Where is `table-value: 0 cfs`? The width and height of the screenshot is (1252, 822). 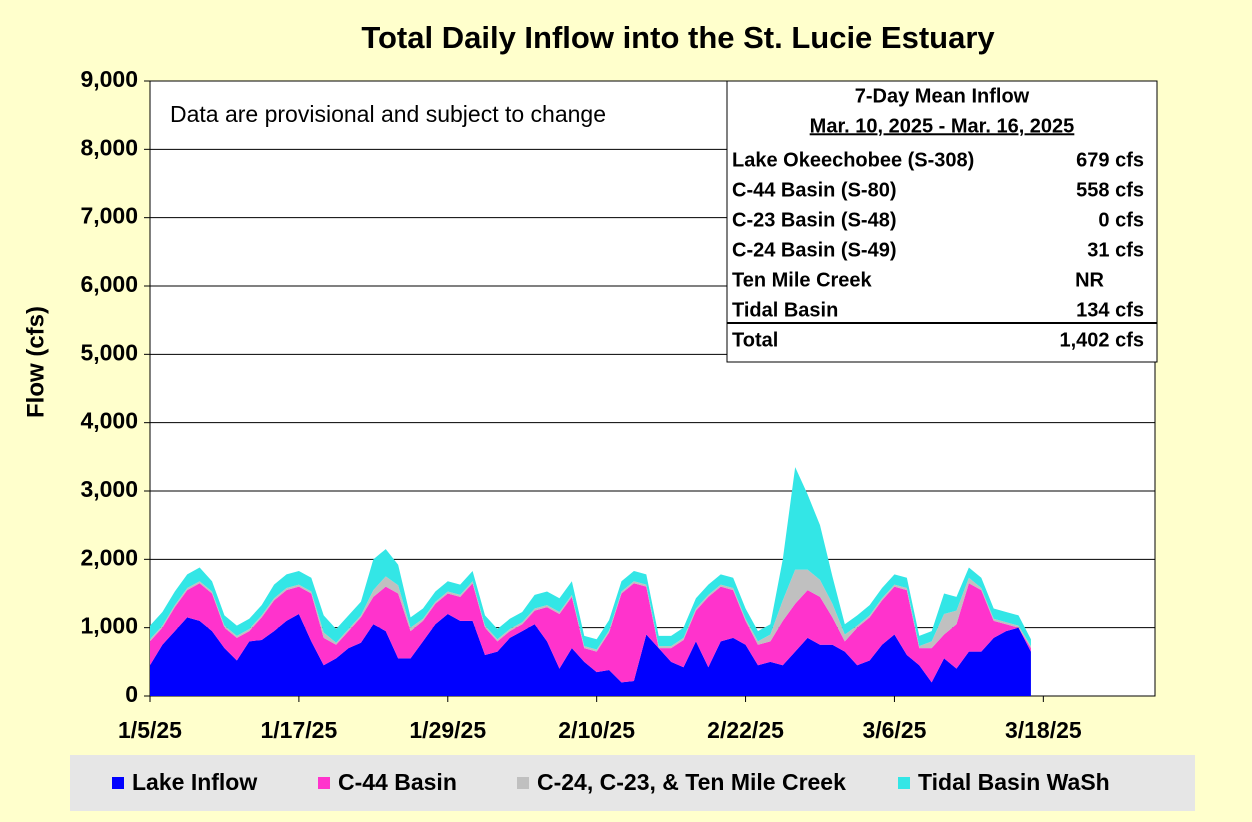
table-value: 0 cfs is located at coordinates (1121, 220).